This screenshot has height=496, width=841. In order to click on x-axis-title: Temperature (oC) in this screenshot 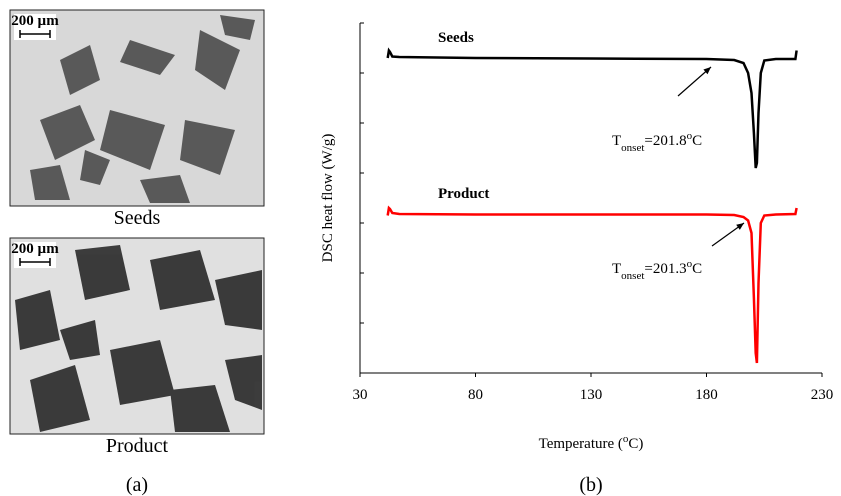, I will do `click(591, 442)`.